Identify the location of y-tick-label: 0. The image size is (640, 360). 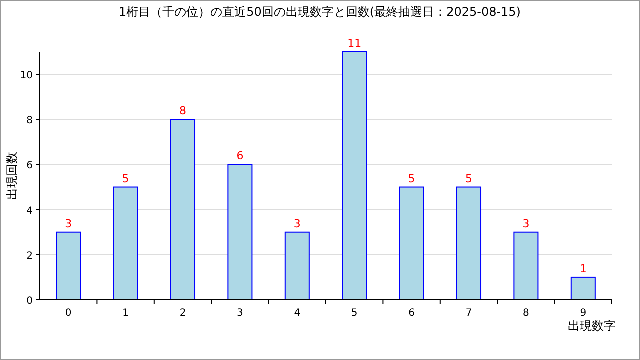
(29, 301).